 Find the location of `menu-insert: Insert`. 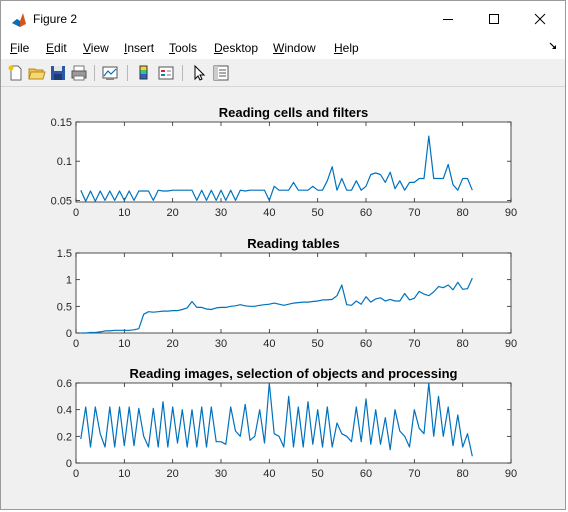

menu-insert: Insert is located at coordinates (139, 48).